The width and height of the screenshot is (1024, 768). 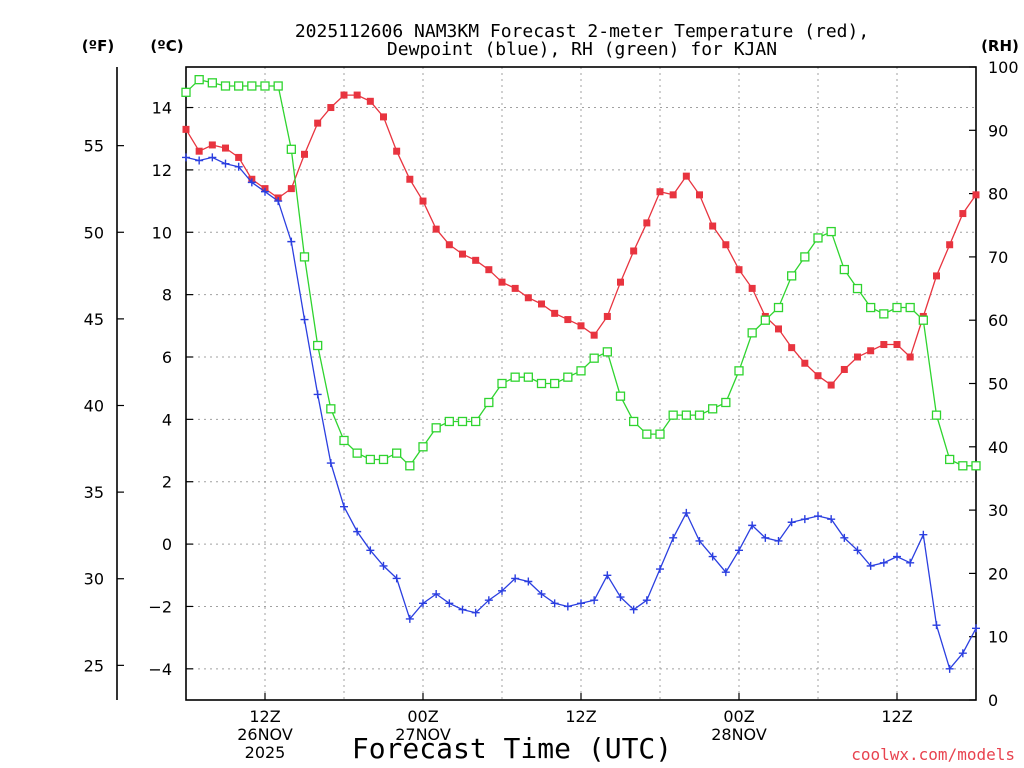 I want to click on rh-tick-label: 50, so click(x=998, y=384).